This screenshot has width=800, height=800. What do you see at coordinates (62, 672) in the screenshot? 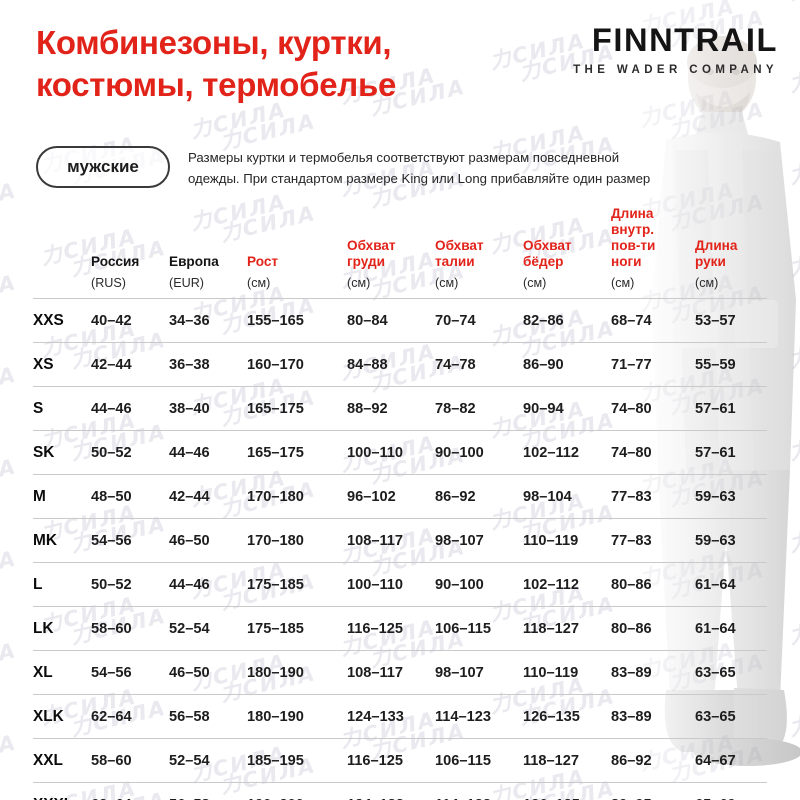
I see `cell-size: XL` at bounding box center [62, 672].